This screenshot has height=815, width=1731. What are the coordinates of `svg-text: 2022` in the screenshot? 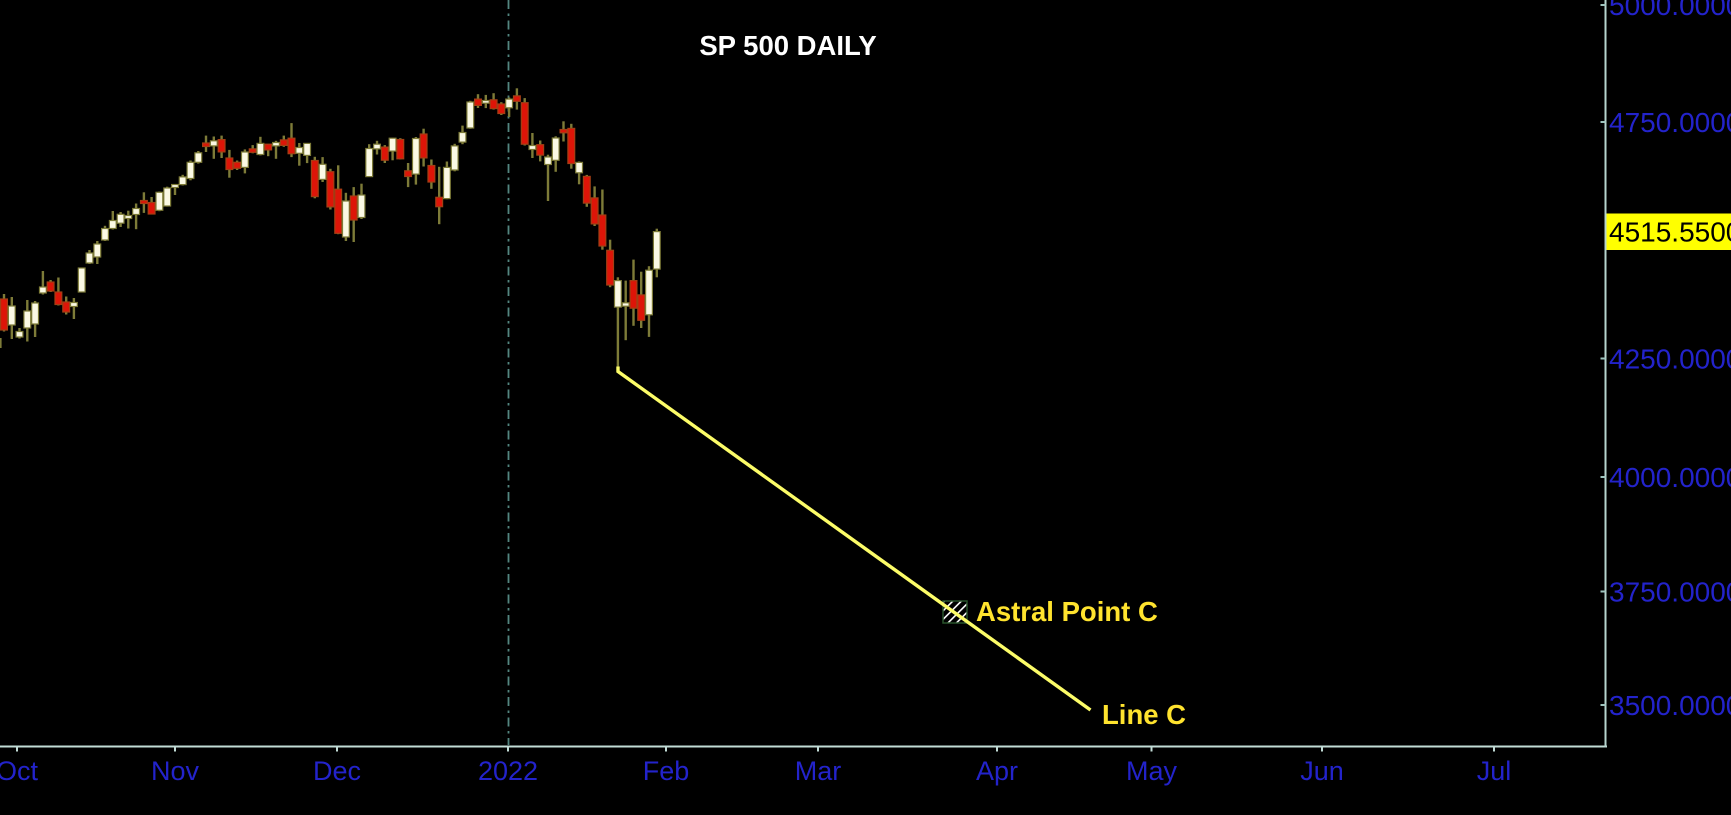 It's located at (508, 771).